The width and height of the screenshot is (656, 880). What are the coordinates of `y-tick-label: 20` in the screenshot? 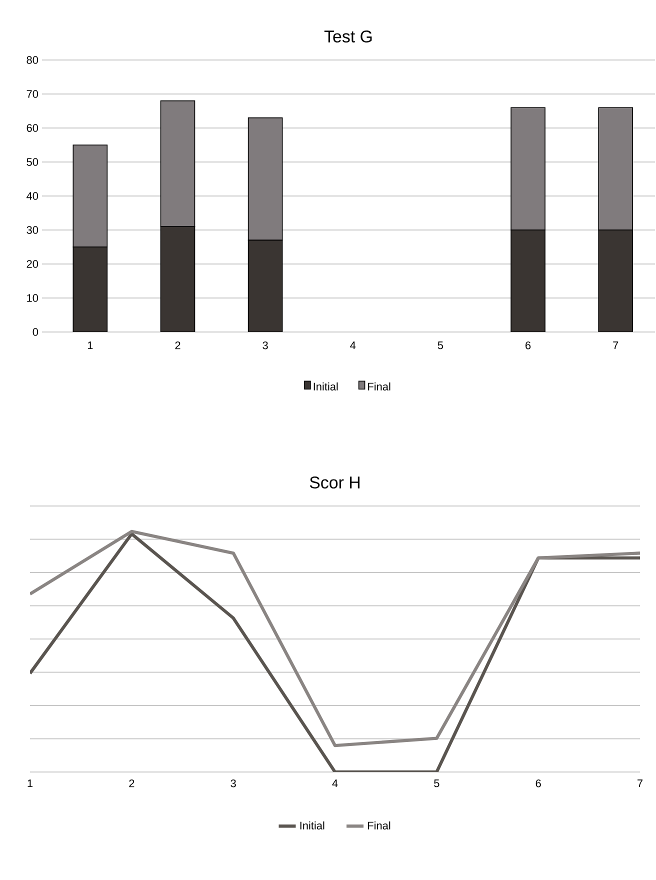 It's located at (32, 264).